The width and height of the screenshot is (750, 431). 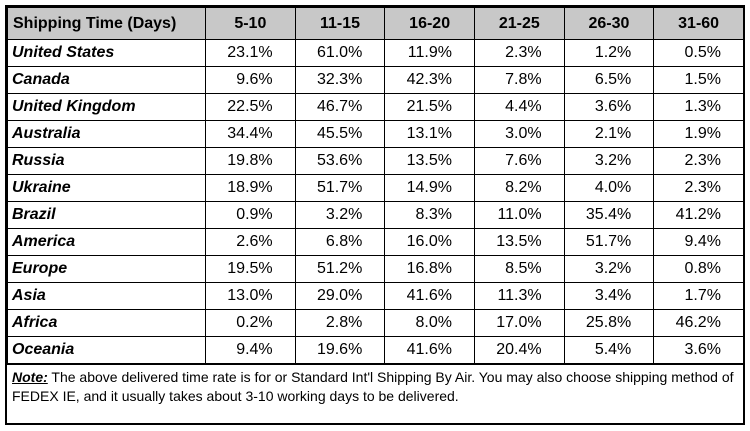 What do you see at coordinates (340, 161) in the screenshot?
I see `percentage-cell: 53.6%` at bounding box center [340, 161].